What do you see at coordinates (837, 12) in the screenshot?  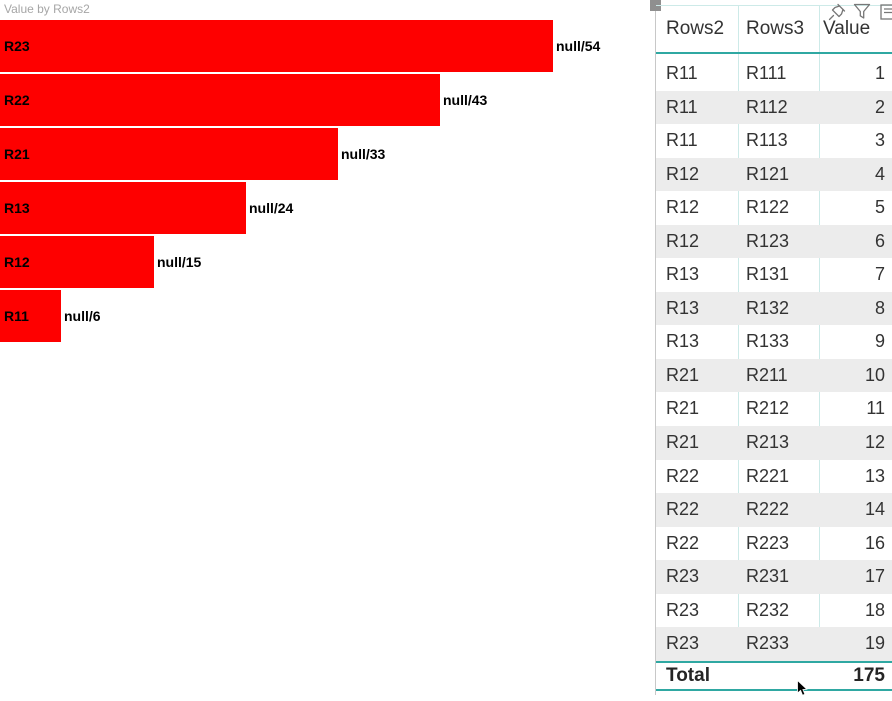 I see `pin-icon` at bounding box center [837, 12].